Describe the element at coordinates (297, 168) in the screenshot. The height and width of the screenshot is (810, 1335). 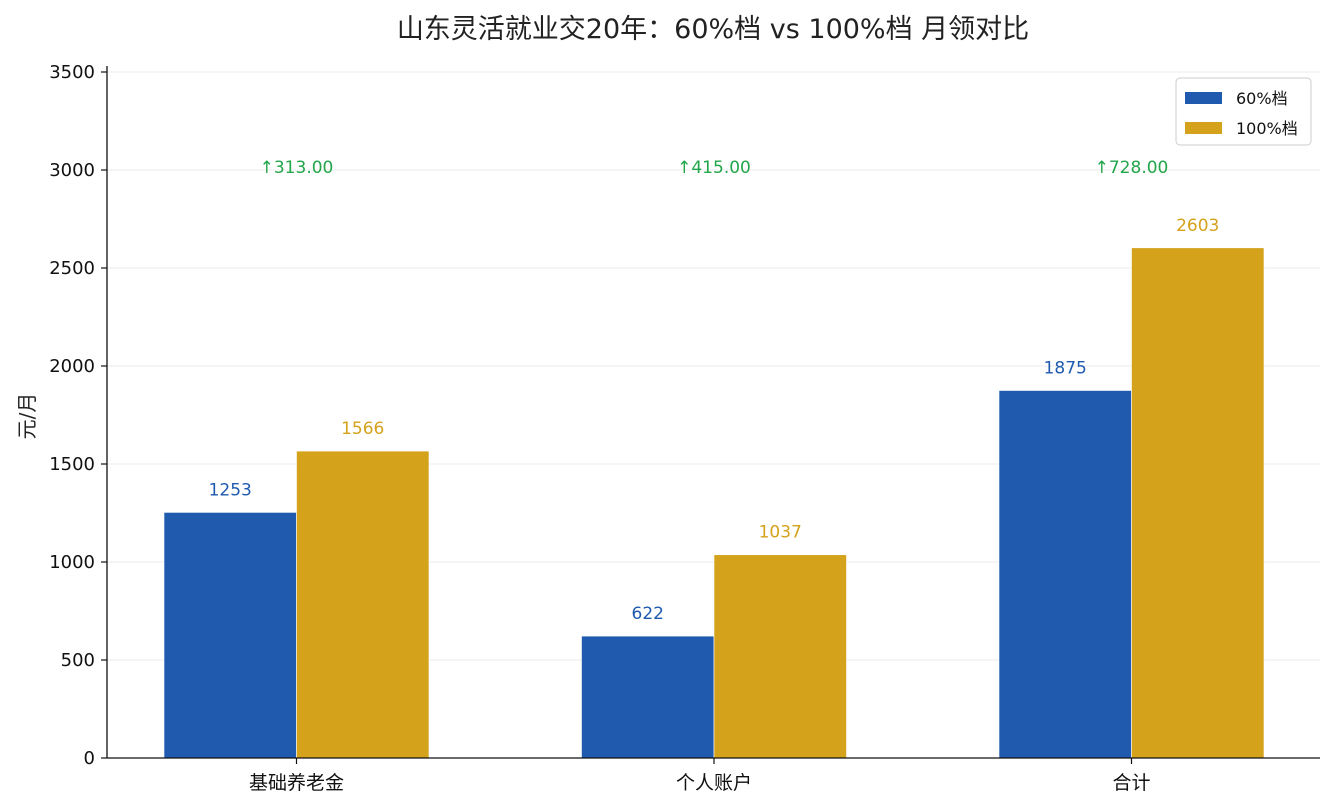
I see `difference-annotation: ↑313.00` at that location.